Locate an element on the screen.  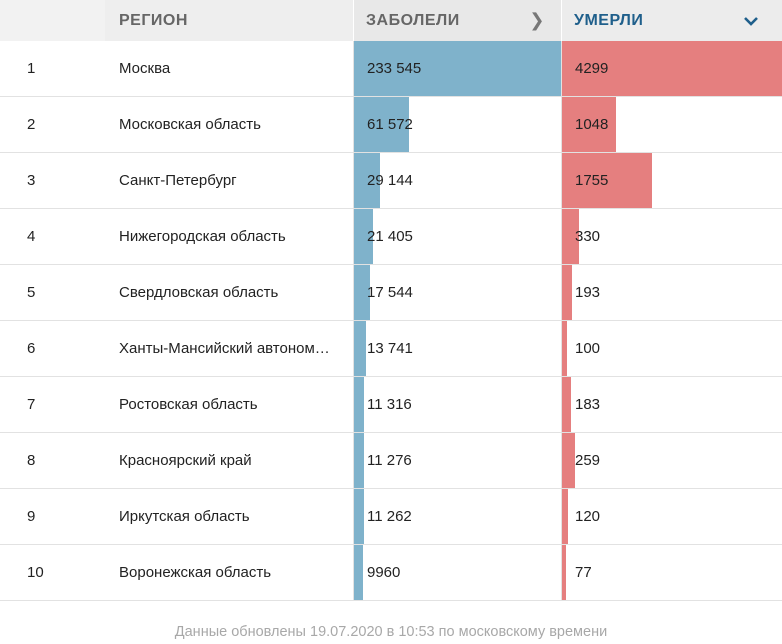
table-row: 3 Санкт-Петербург 29 144 1755 is located at coordinates (391, 181).